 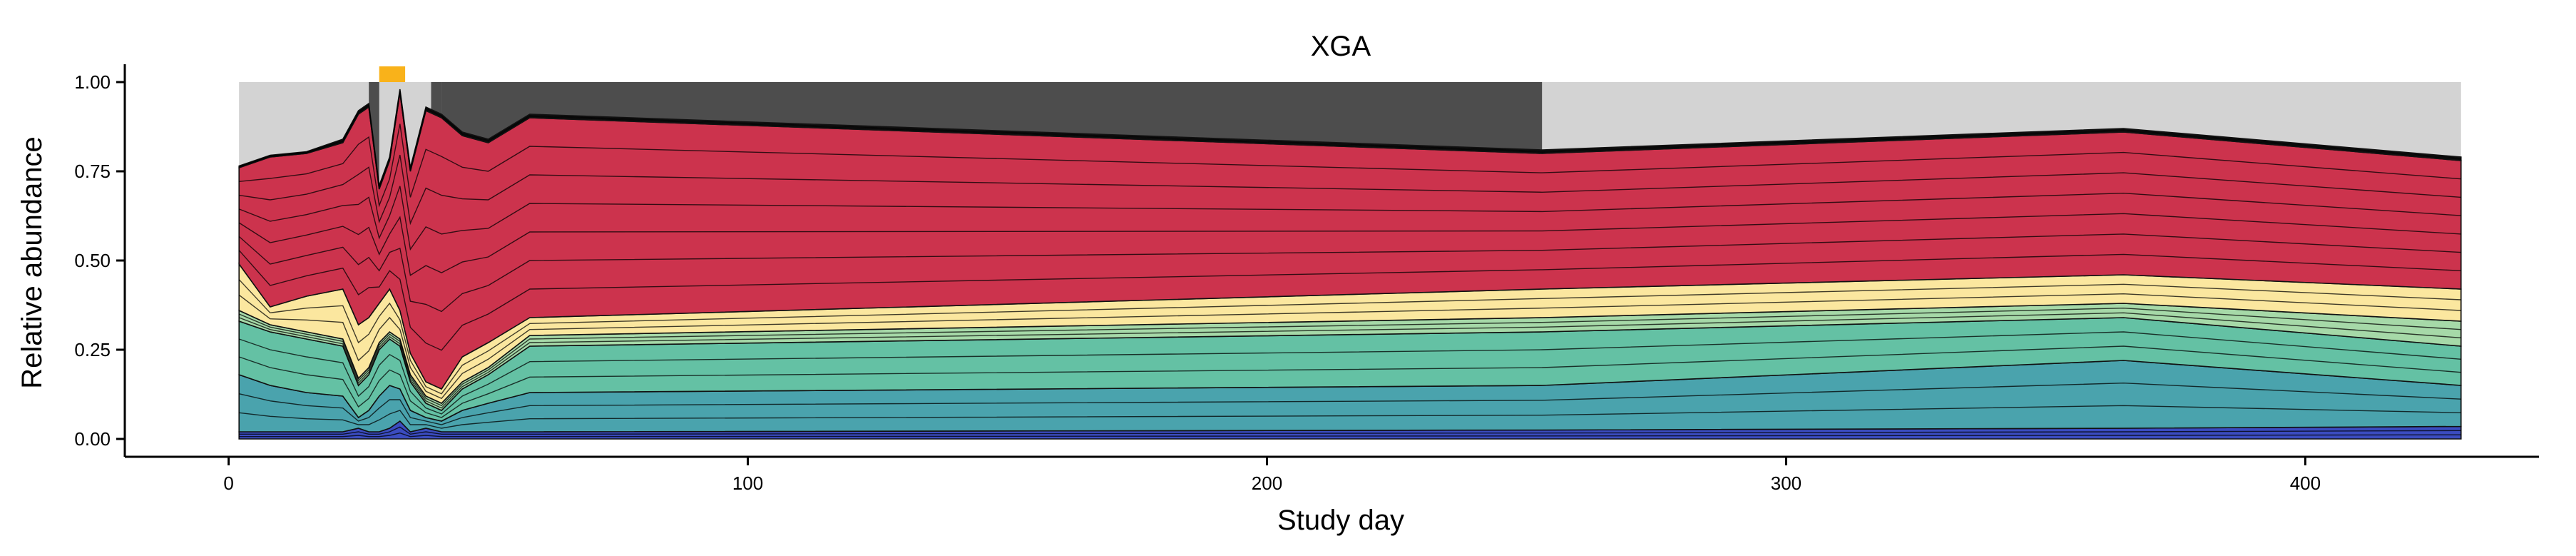 I want to click on x-tick-label-3: 300, so click(x=1786, y=483).